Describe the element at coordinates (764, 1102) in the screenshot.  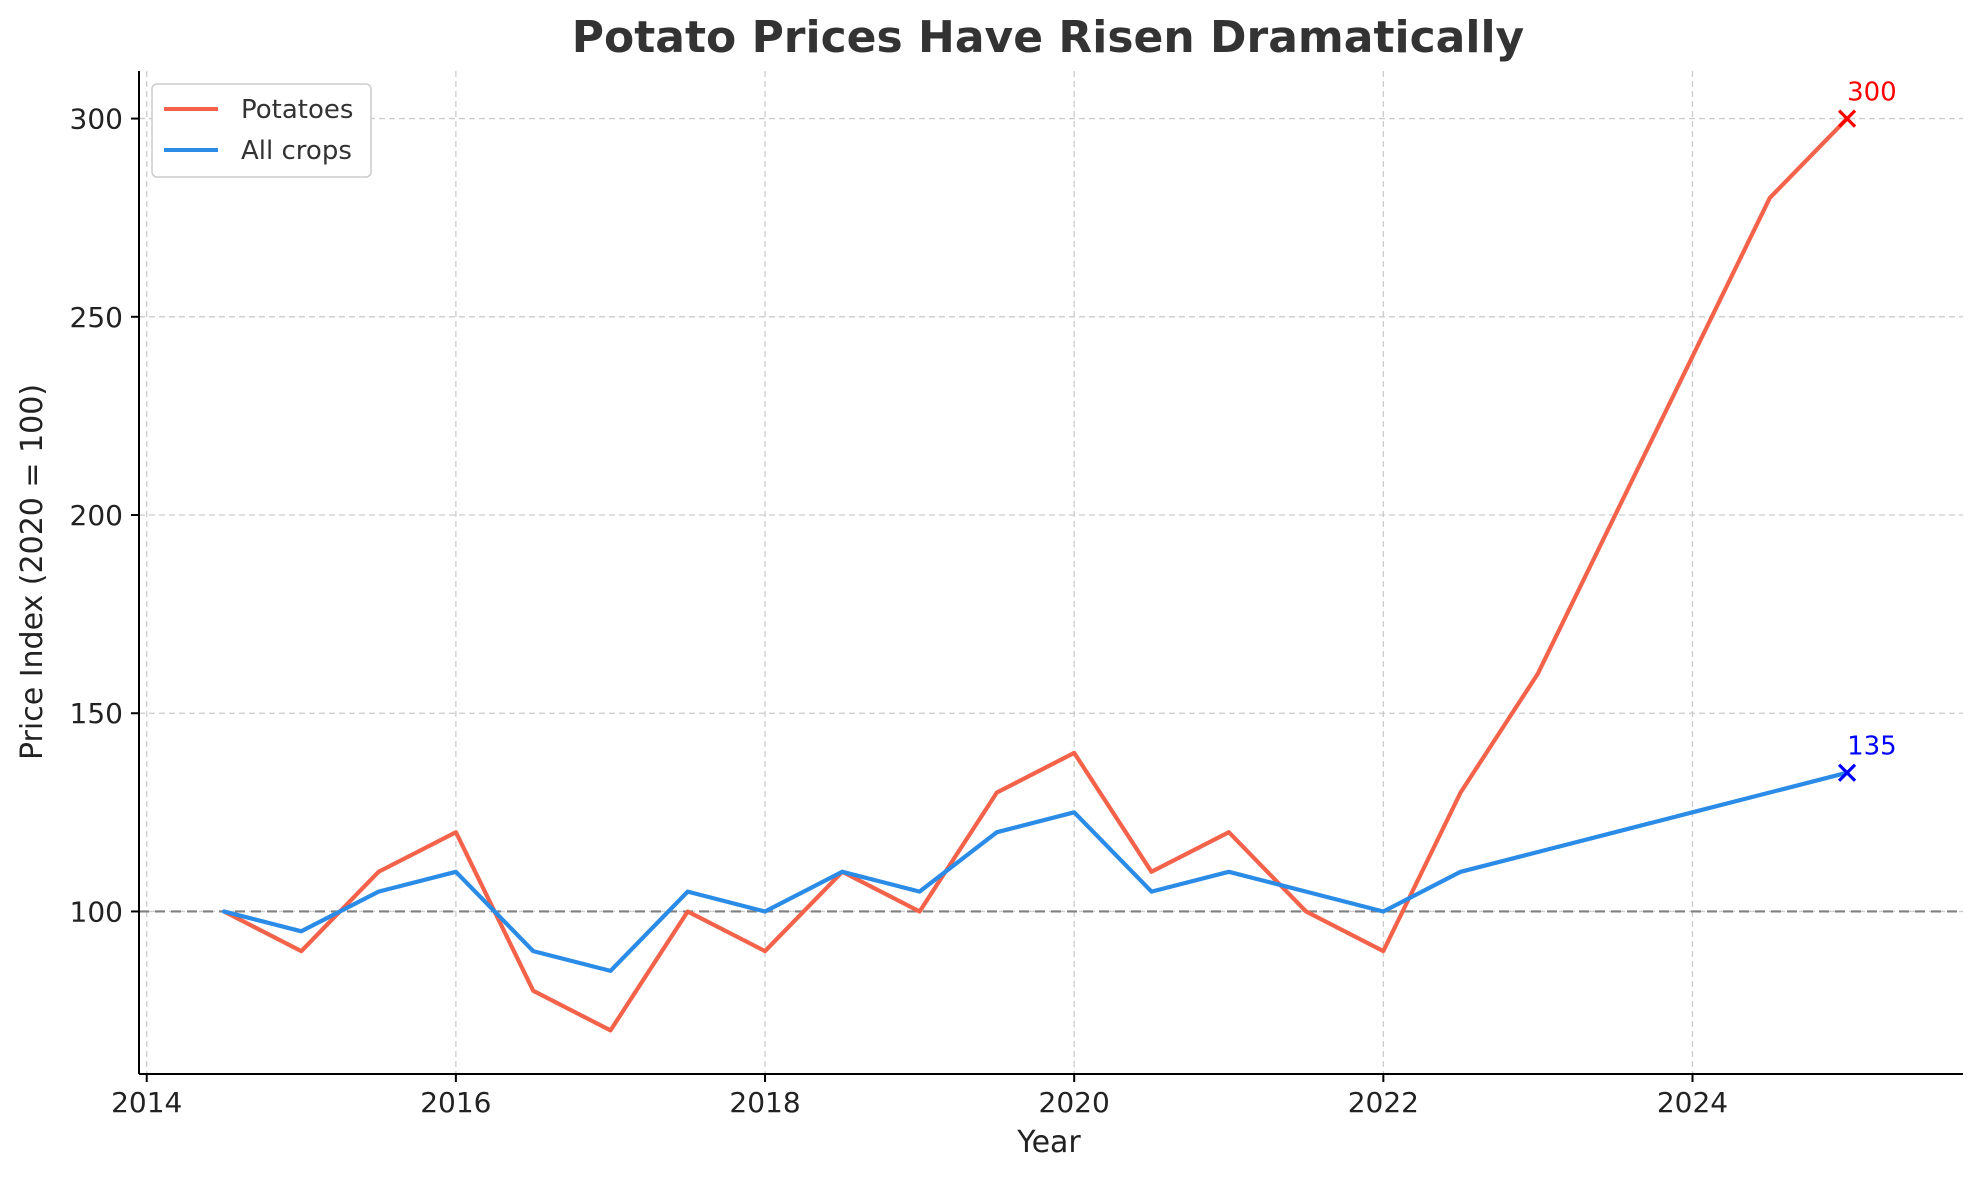
I see `x-tick-label-2018: 2018` at that location.